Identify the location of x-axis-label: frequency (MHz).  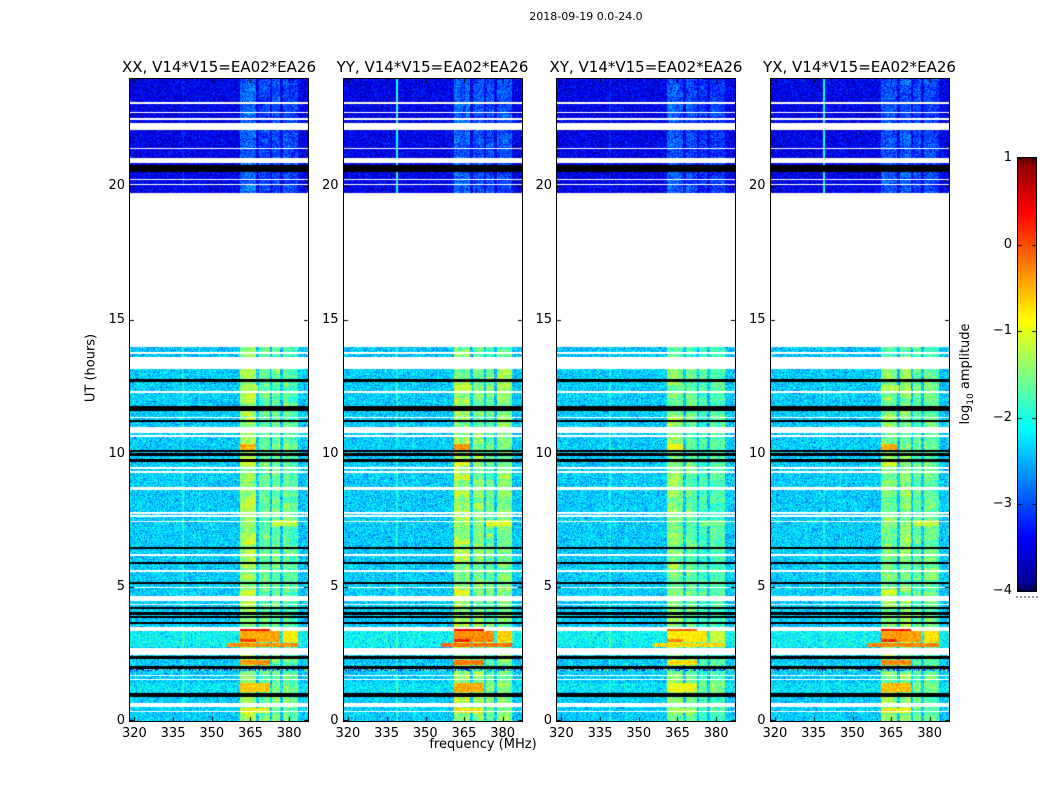
(483, 744).